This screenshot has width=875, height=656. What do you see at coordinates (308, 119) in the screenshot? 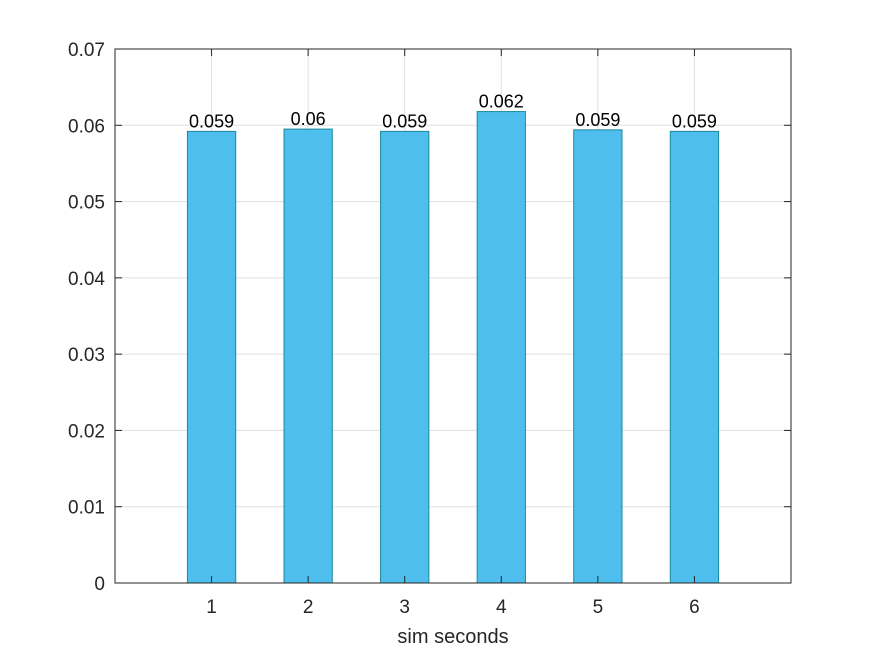
I see `data-label-2: 0.06` at bounding box center [308, 119].